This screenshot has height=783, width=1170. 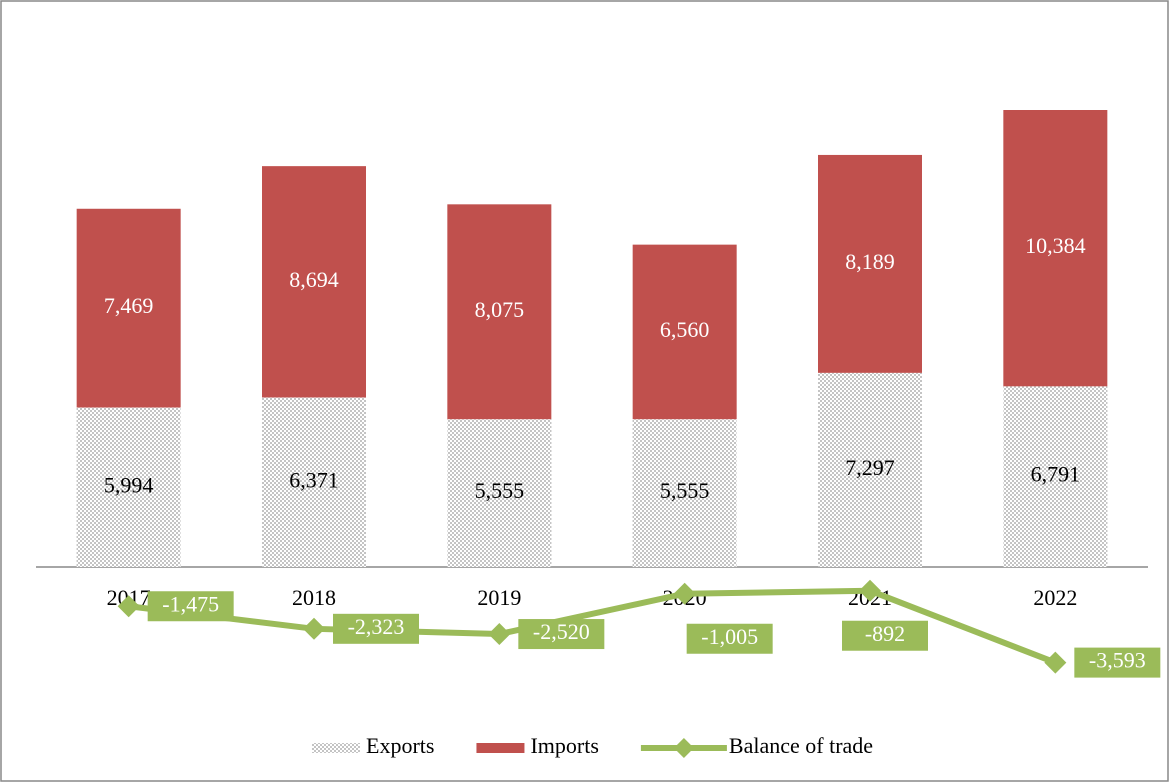 I want to click on line, so click(x=592, y=626).